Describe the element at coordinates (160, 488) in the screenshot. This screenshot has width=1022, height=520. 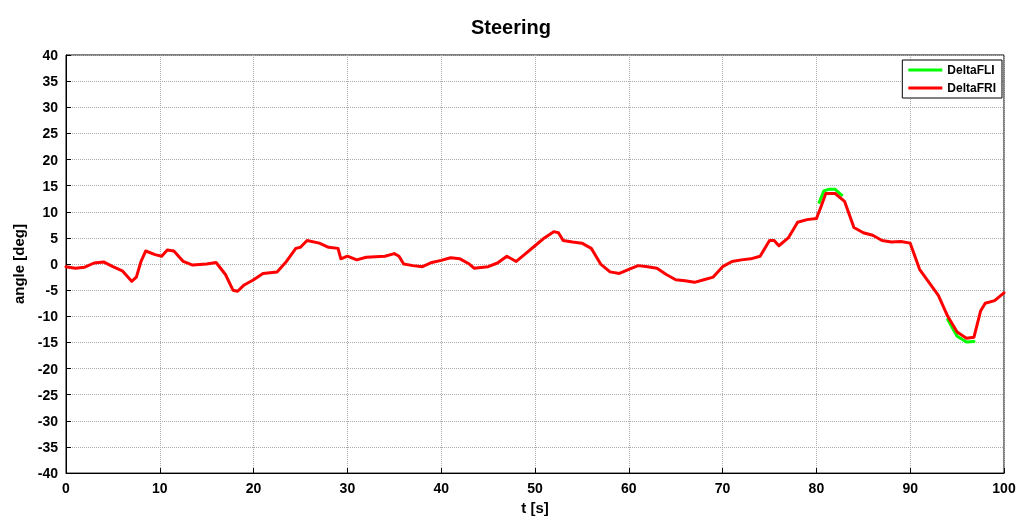
I see `x-tick-label: 10` at that location.